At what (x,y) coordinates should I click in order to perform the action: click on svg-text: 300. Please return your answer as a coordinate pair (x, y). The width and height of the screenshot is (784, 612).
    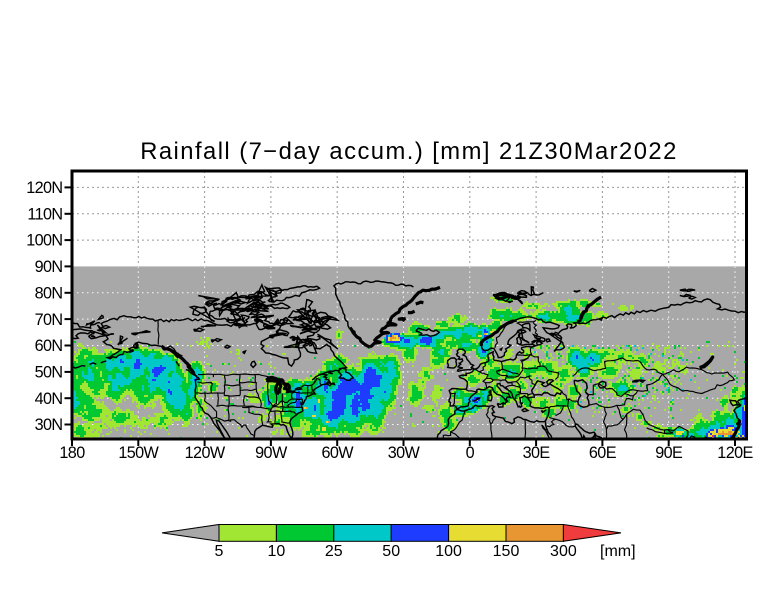
    Looking at the image, I should click on (563, 551).